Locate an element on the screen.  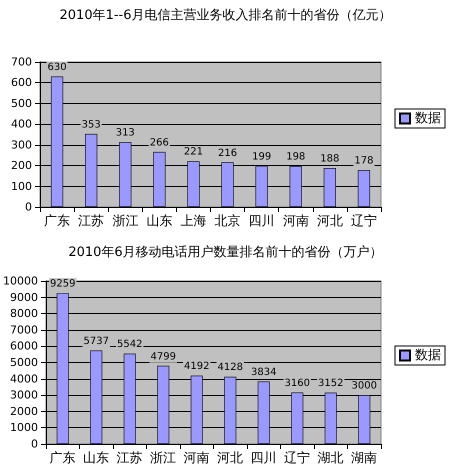
chart-title: 2010年6月移动电话用户数量排名前十的省份（万户） is located at coordinates (225, 252).